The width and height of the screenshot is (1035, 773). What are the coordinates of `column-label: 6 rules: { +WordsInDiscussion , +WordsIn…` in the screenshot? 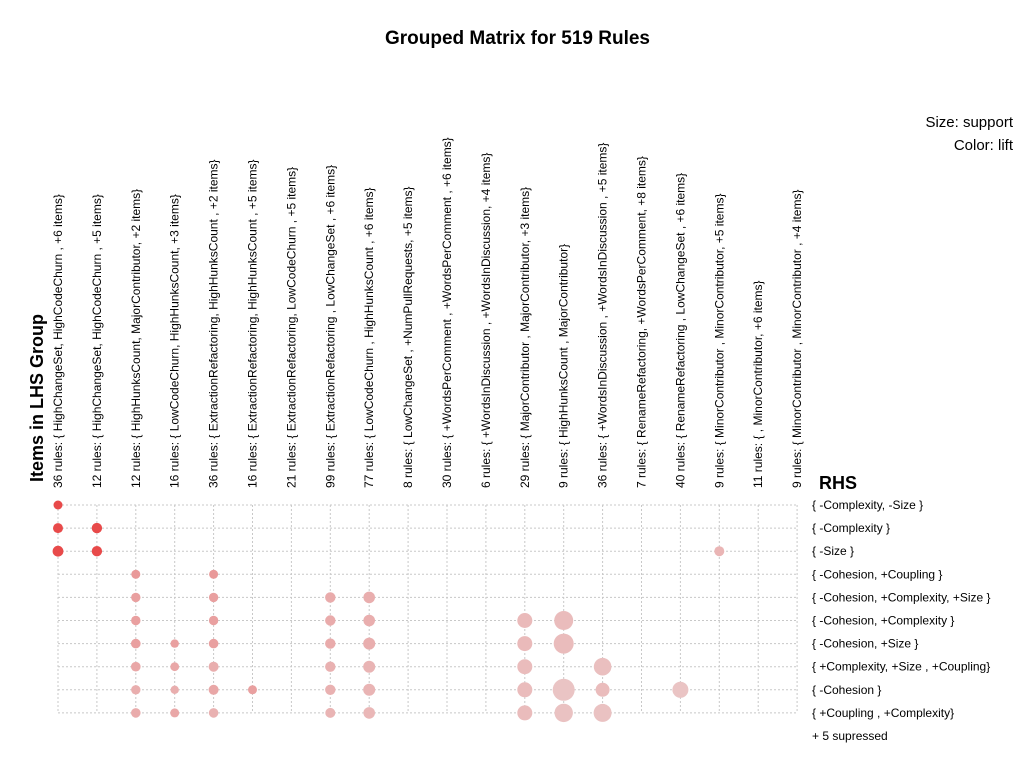 It's located at (486, 320).